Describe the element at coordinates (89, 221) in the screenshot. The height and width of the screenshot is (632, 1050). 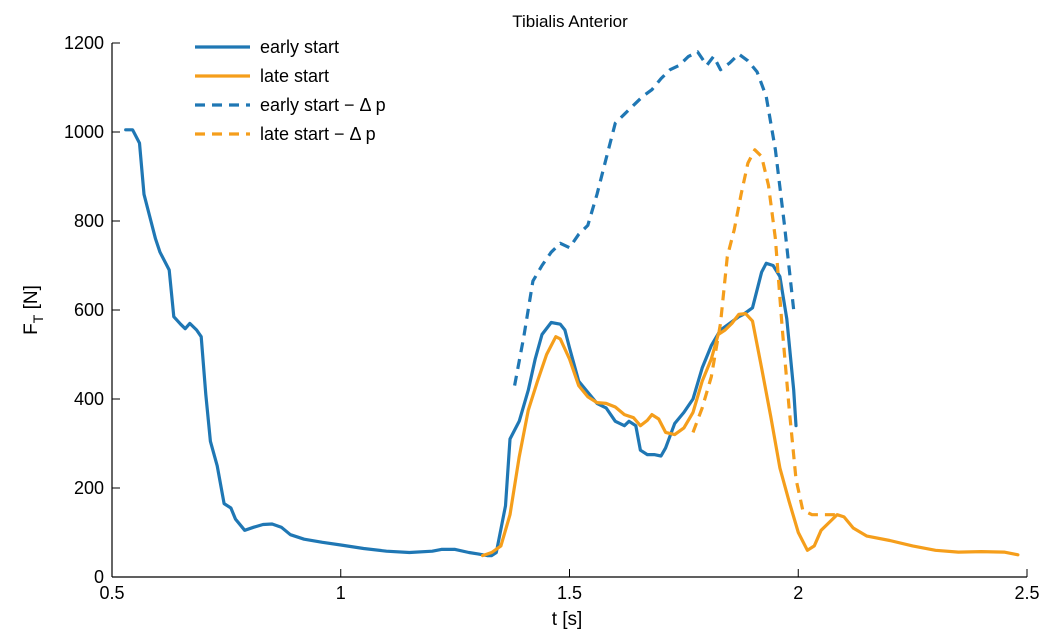
I see `y-tick-label: 800` at that location.